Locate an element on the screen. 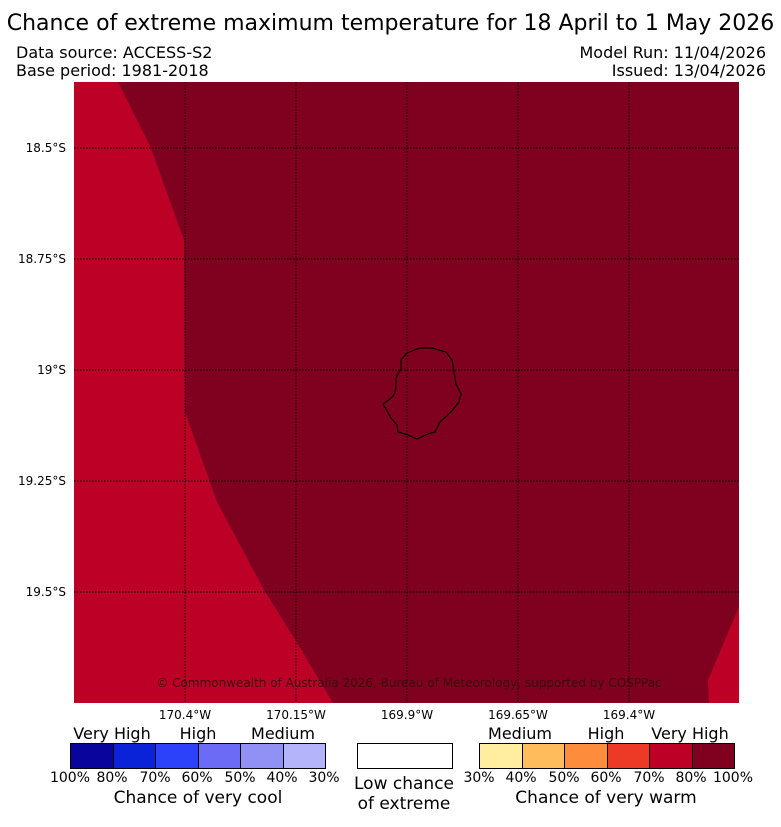 Image resolution: width=781 pixels, height=827 pixels. lon-label: 170.4°W is located at coordinates (185, 715).